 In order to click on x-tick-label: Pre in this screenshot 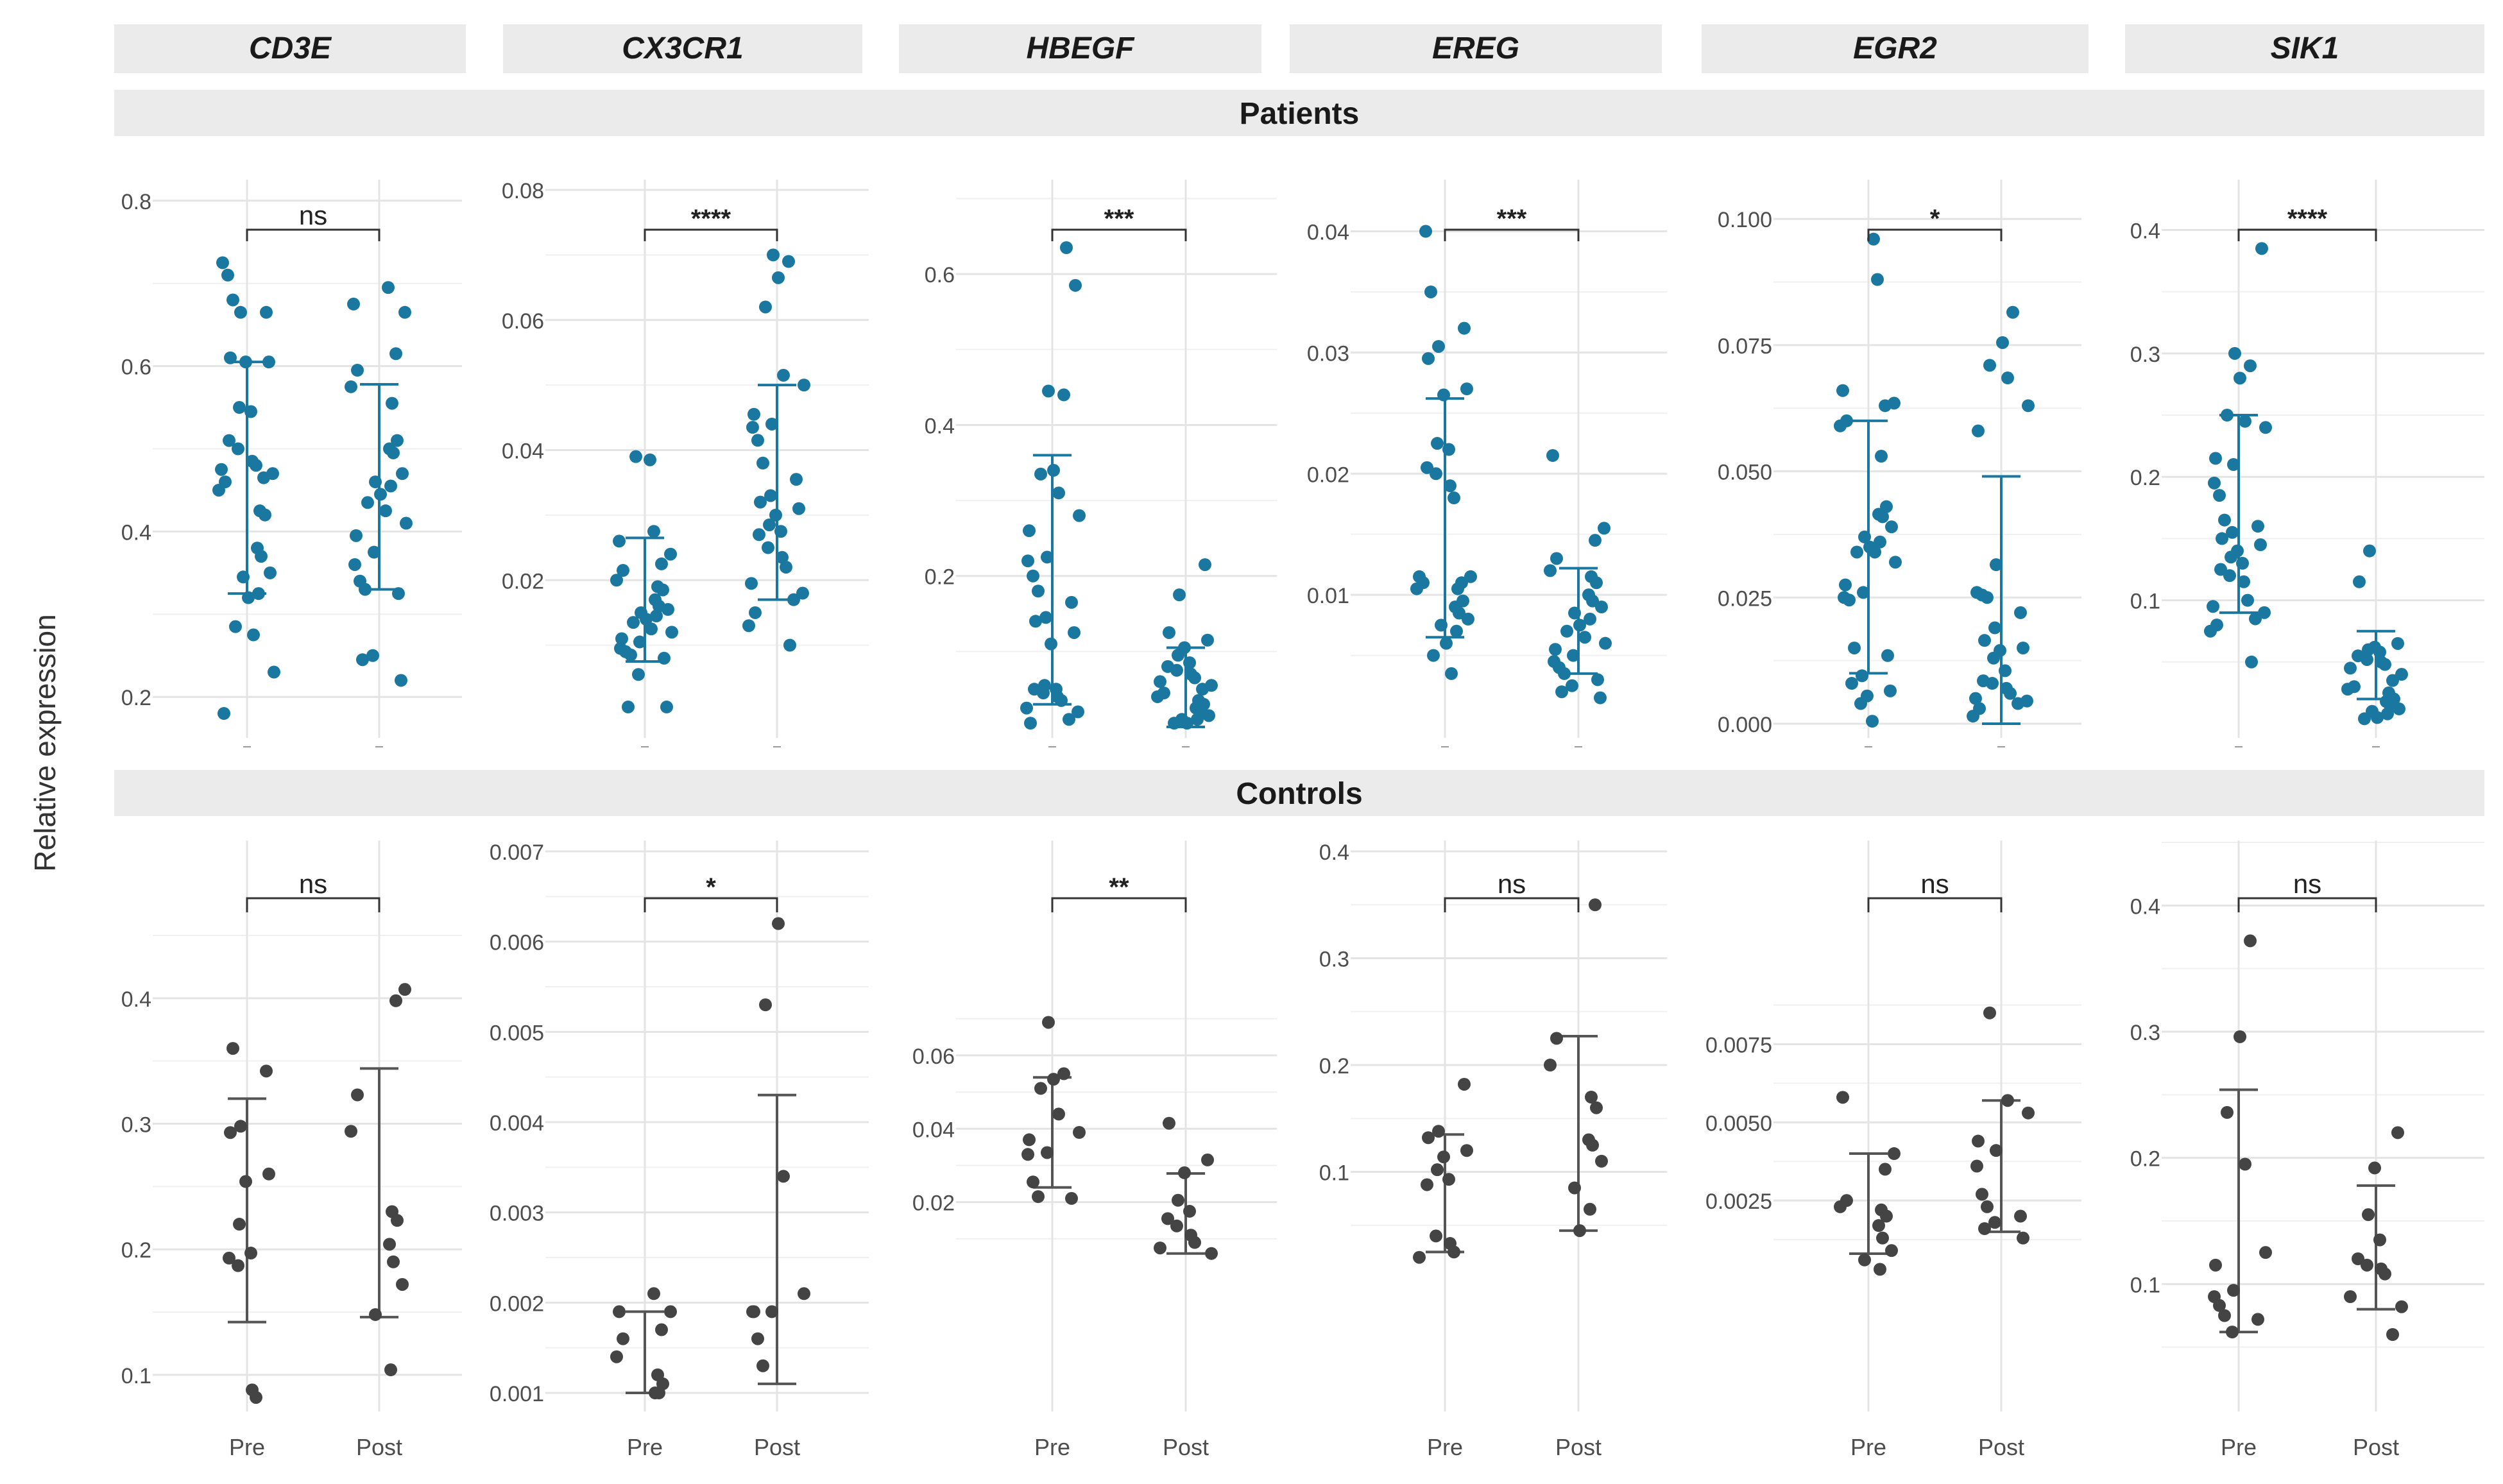, I will do `click(1445, 1447)`.